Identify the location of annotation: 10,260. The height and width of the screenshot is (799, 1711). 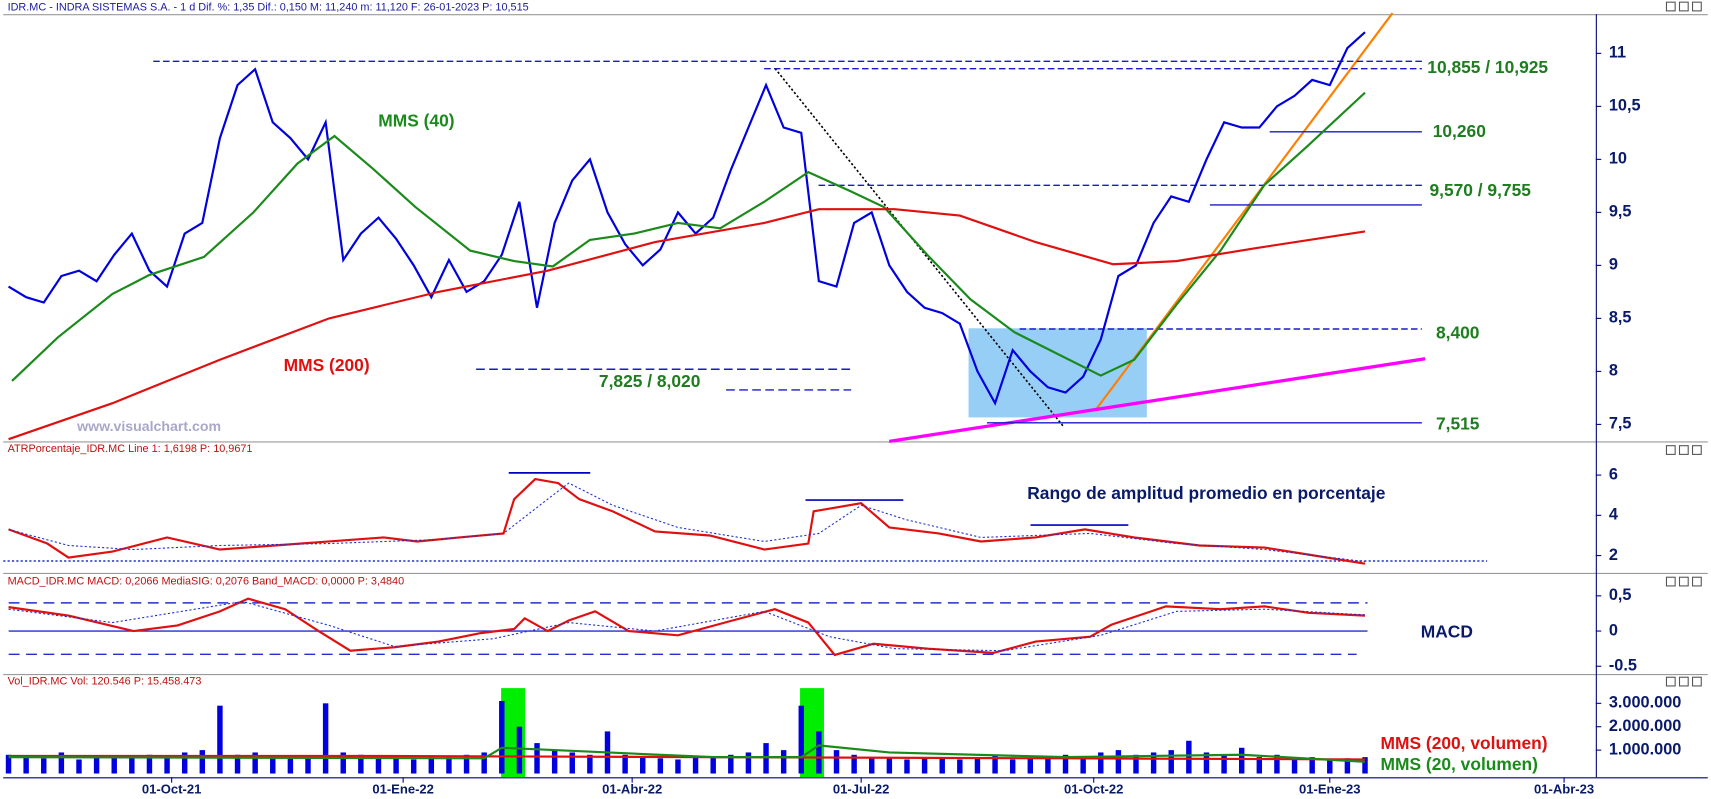
(1459, 131).